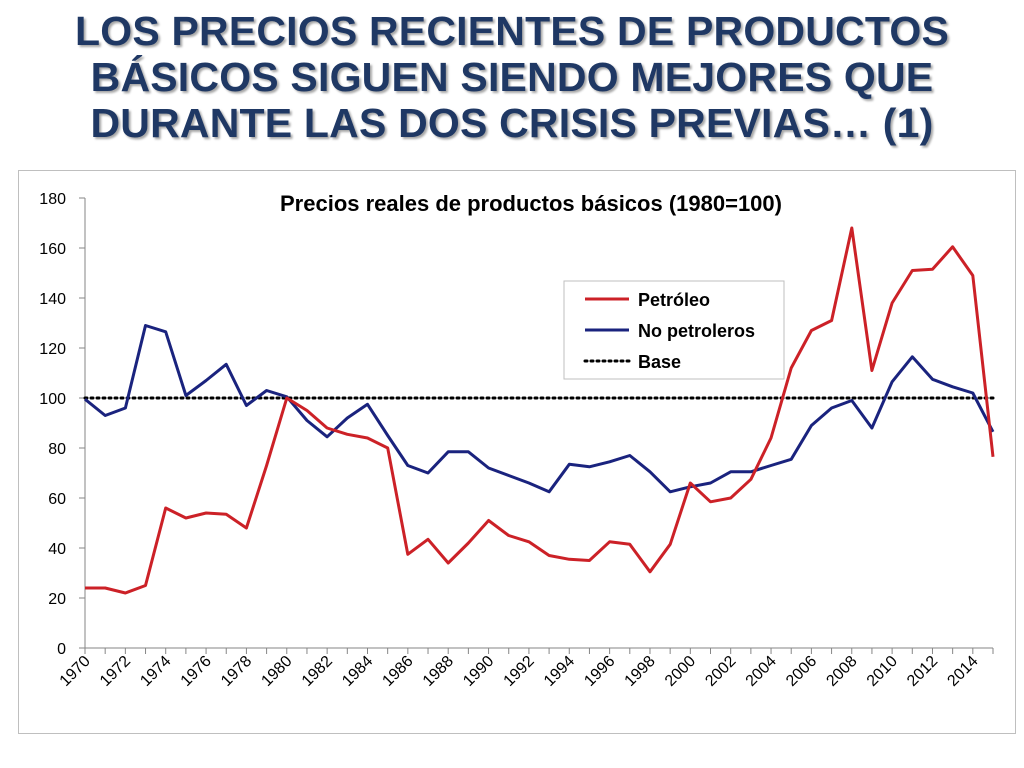 Image resolution: width=1024 pixels, height=768 pixels. I want to click on x-tick-label: 1978, so click(236, 671).